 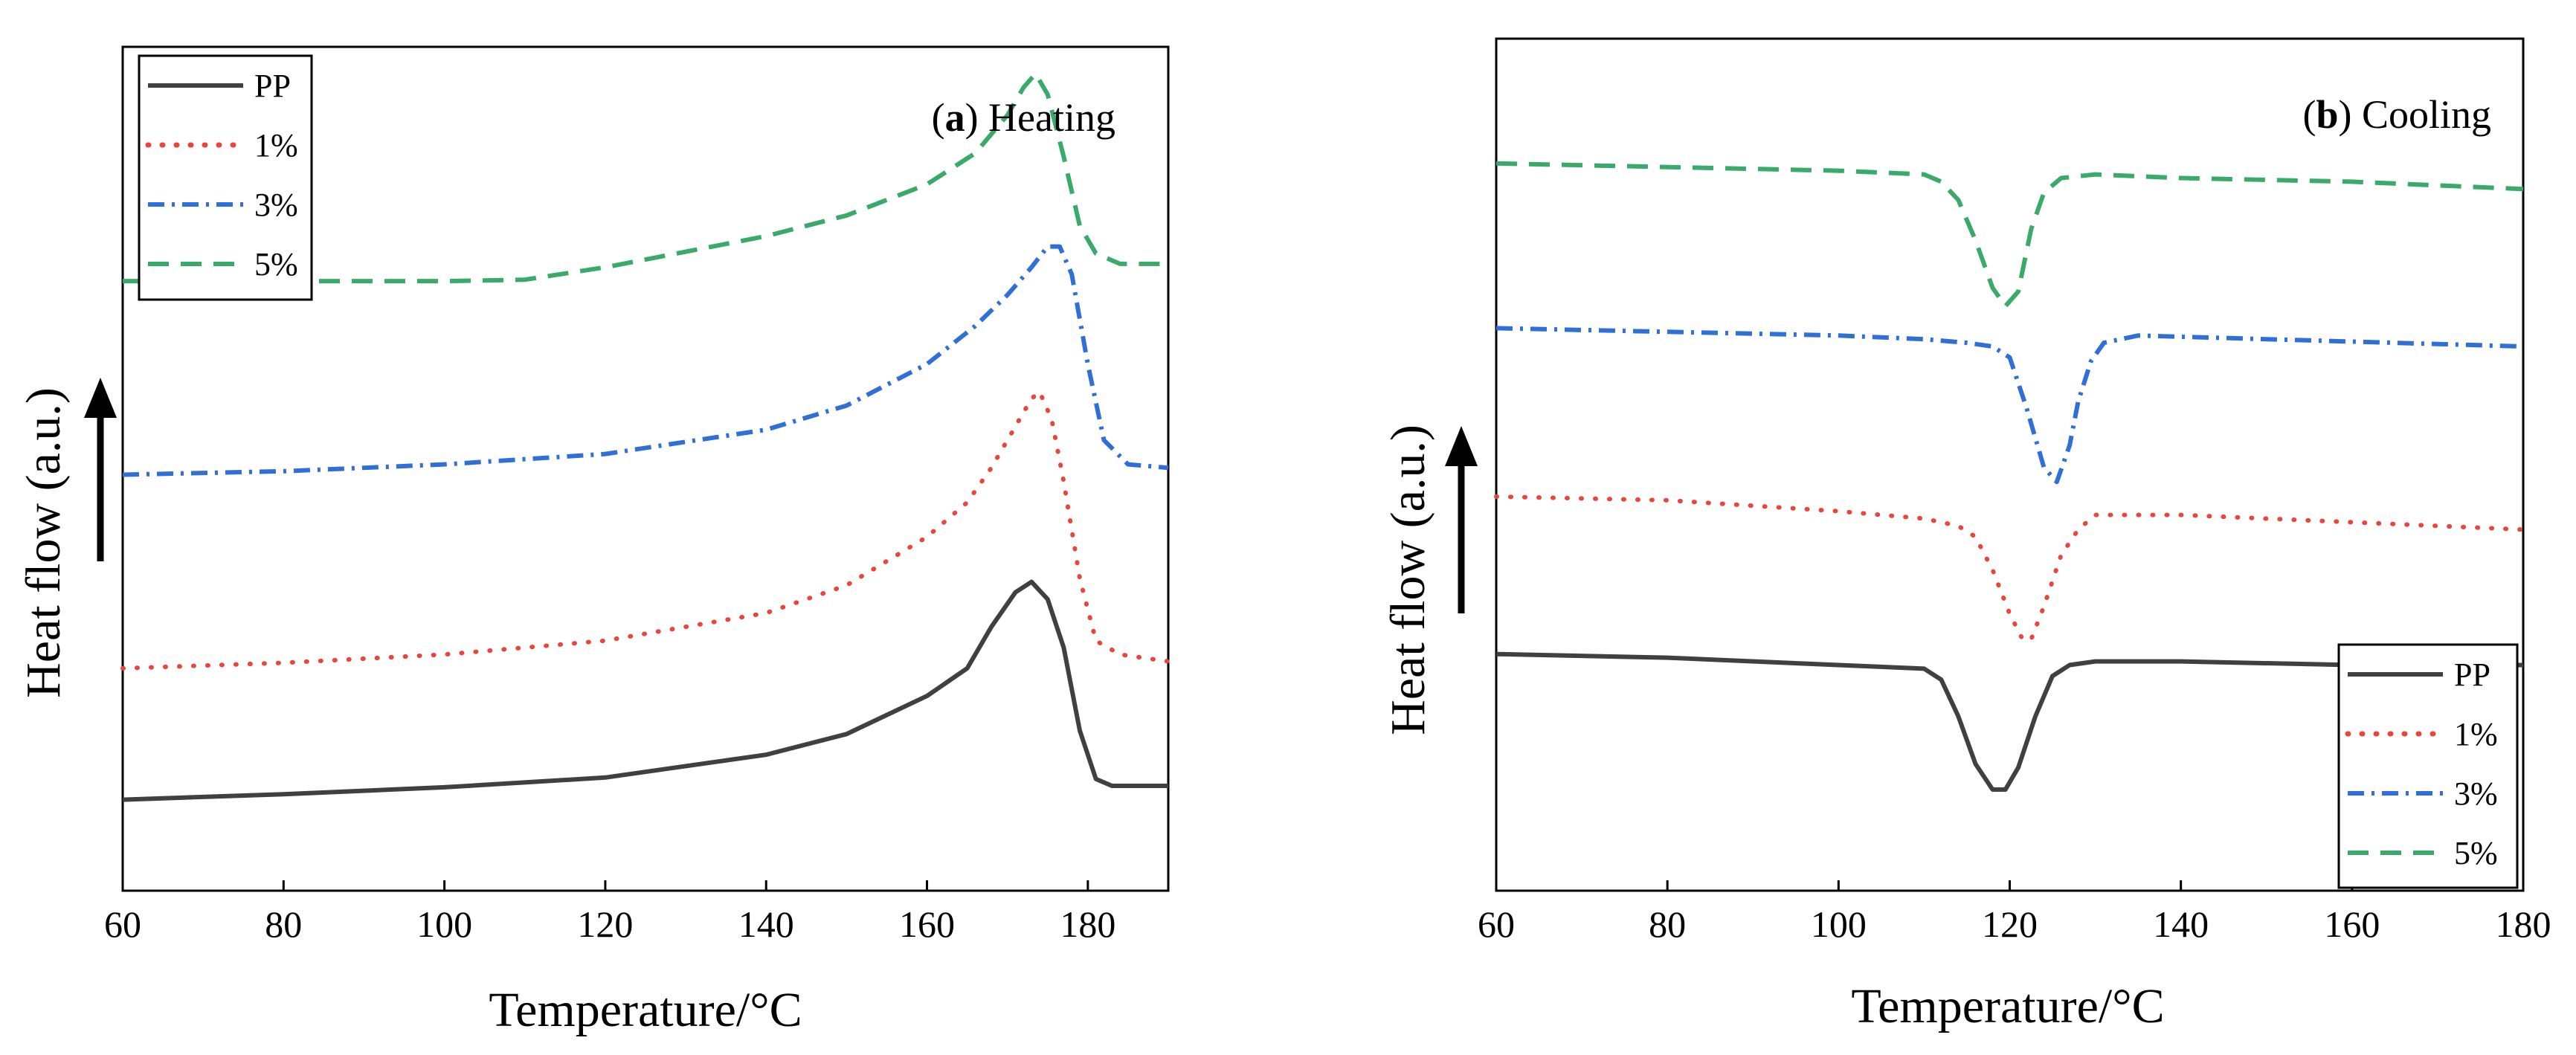 I want to click on panel-label: (a) Heating, so click(x=1023, y=118).